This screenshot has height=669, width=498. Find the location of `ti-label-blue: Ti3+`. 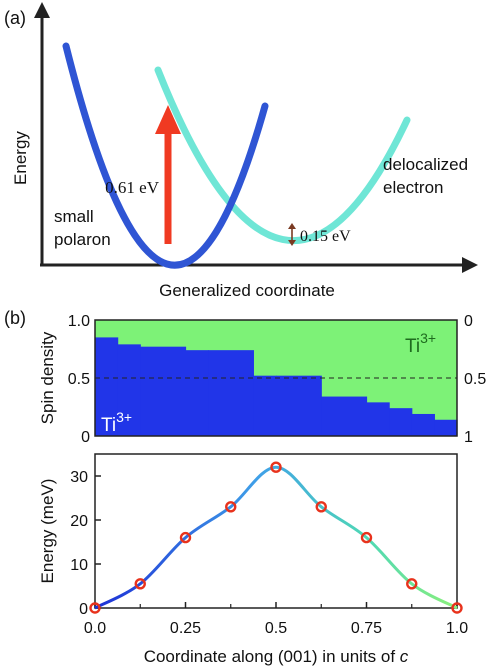

ti-label-blue: Ti3+ is located at coordinates (116, 422).